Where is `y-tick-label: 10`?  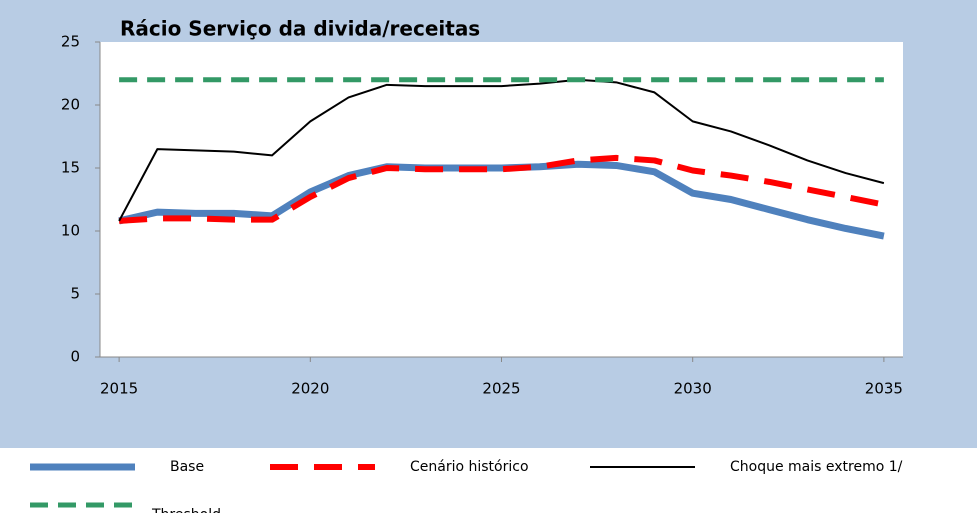
y-tick-label: 10 is located at coordinates (70, 231).